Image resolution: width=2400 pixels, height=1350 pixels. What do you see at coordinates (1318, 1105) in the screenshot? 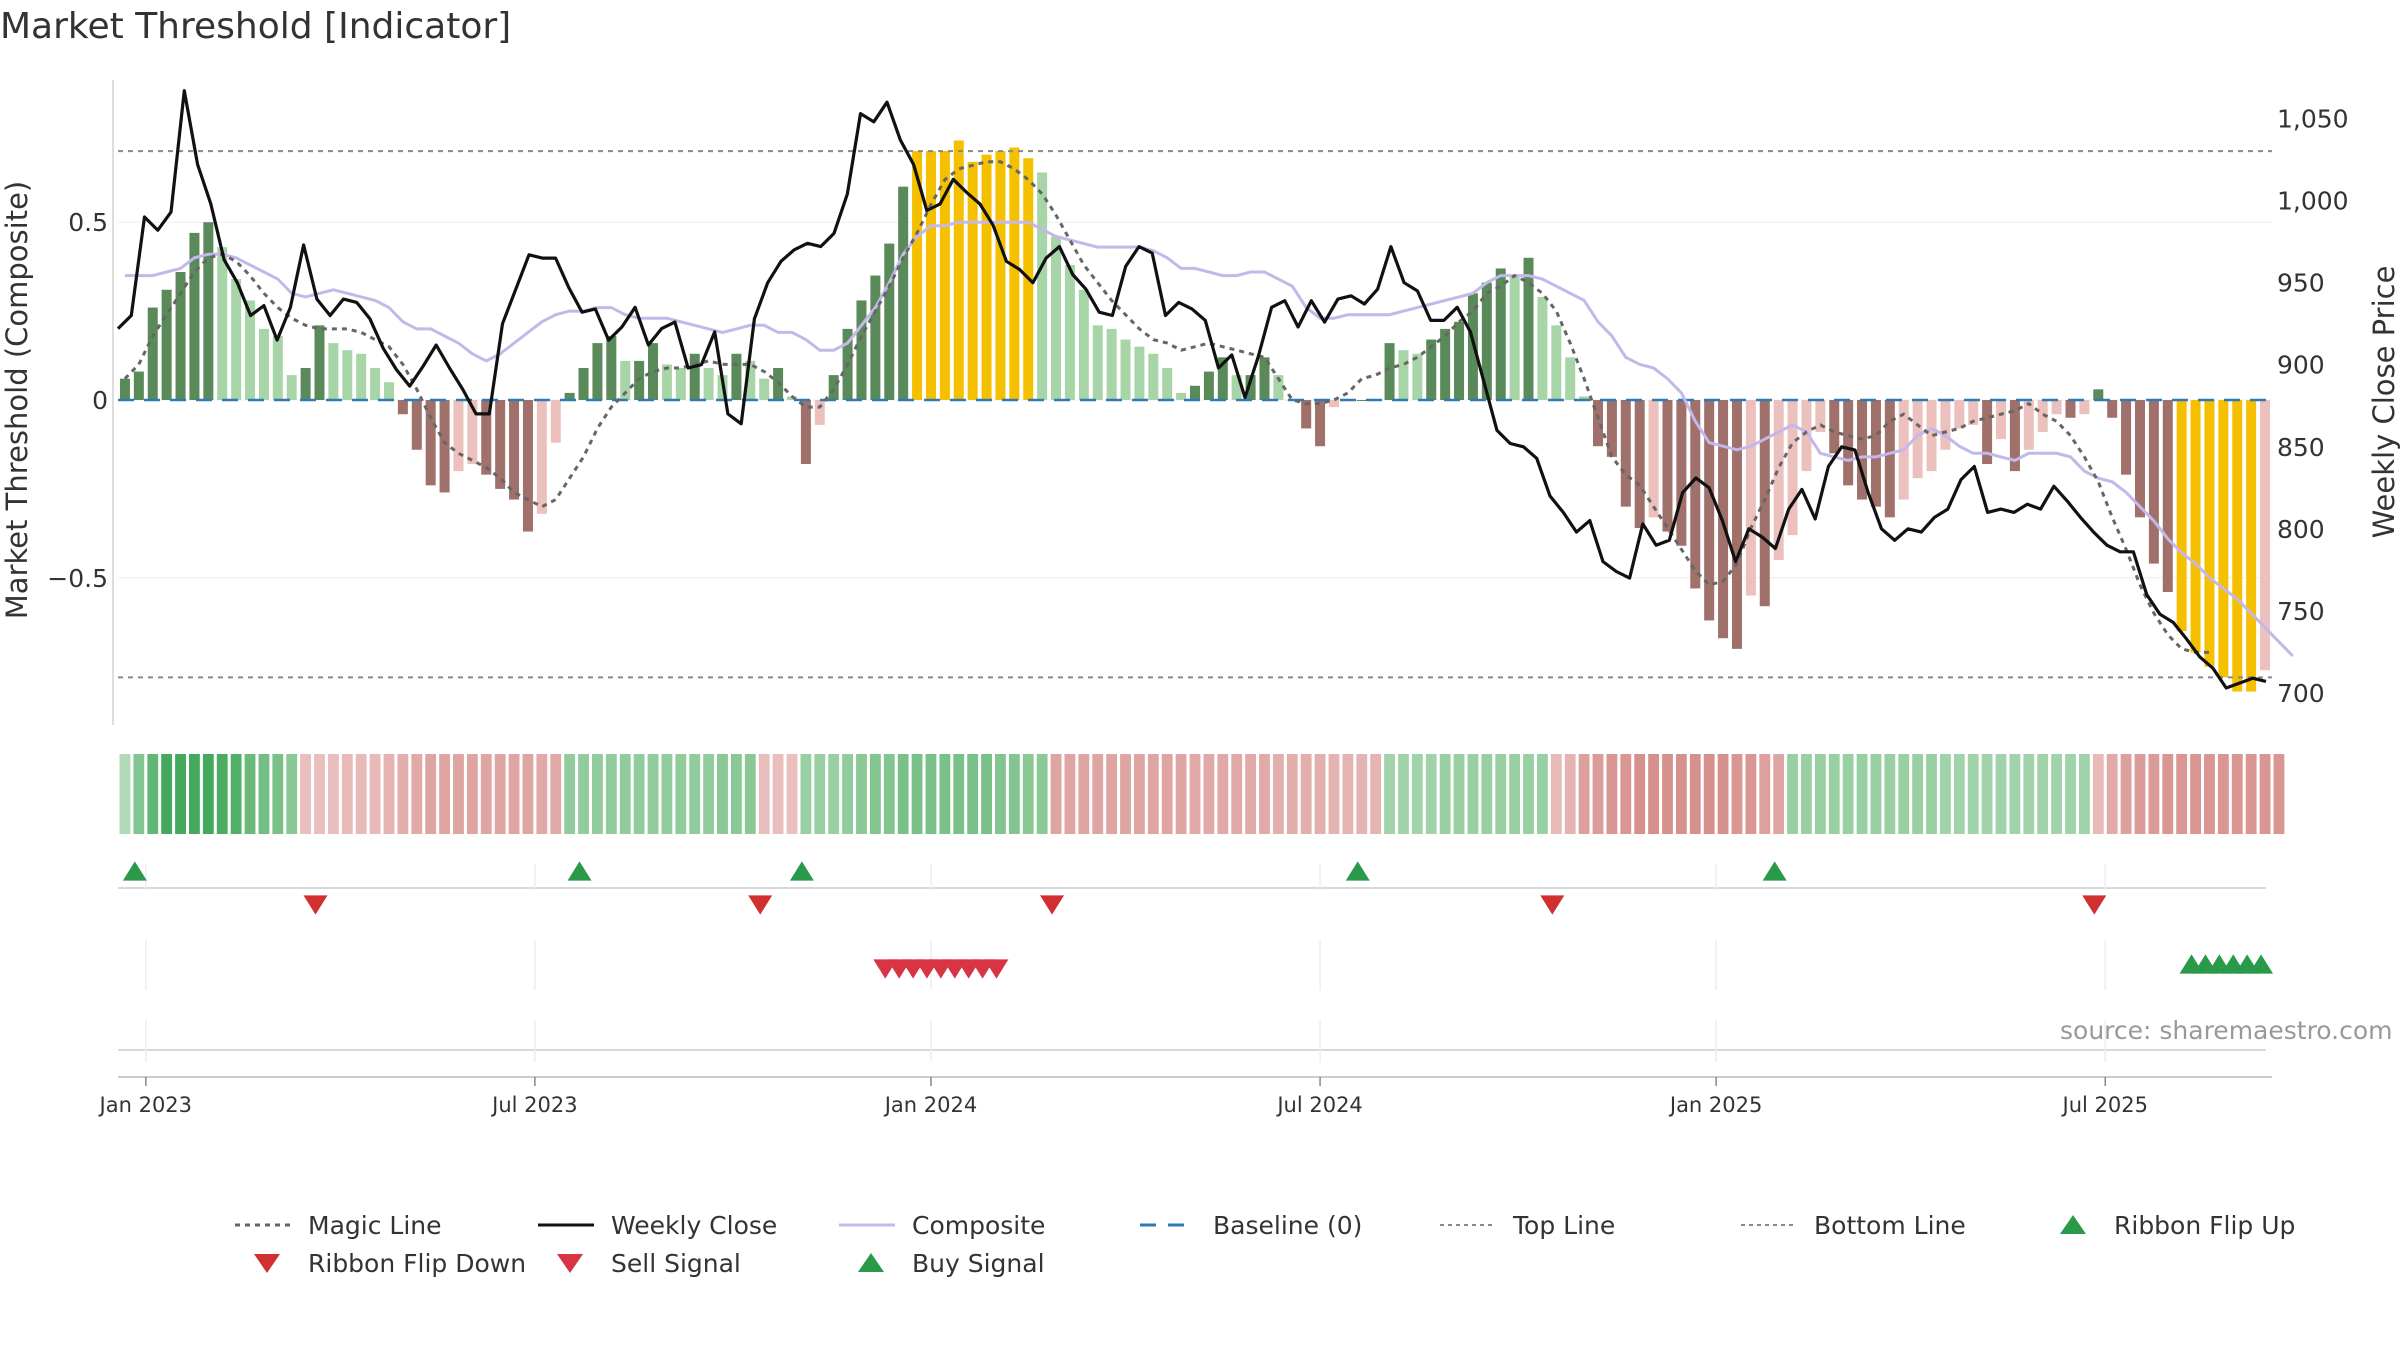
I see `x-tick-label: Jul 2024` at bounding box center [1318, 1105].